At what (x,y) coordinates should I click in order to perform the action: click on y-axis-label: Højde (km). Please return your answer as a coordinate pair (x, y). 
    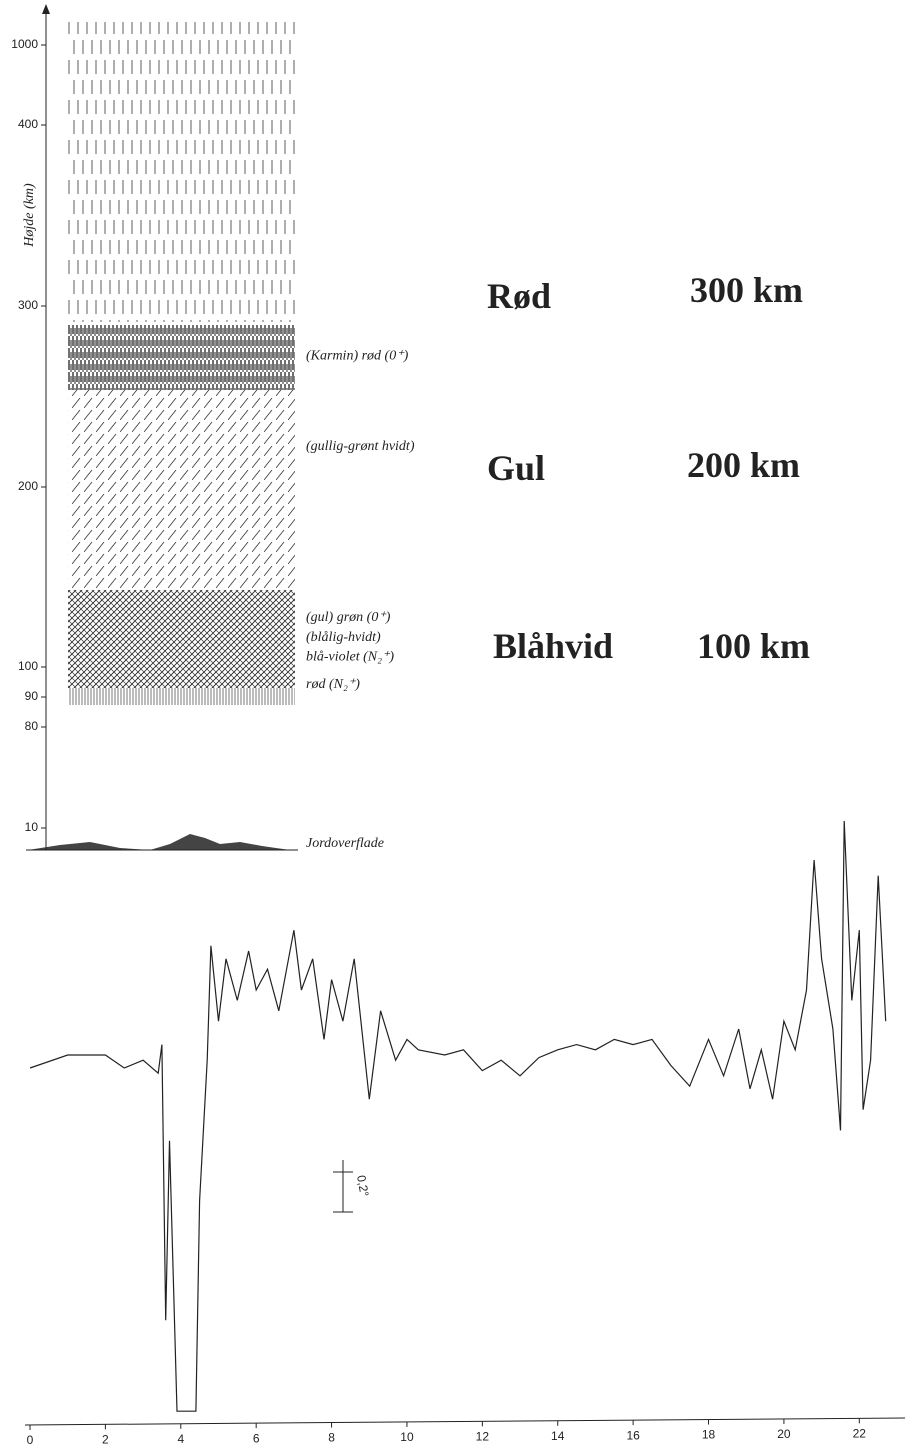
    Looking at the image, I should click on (29, 215).